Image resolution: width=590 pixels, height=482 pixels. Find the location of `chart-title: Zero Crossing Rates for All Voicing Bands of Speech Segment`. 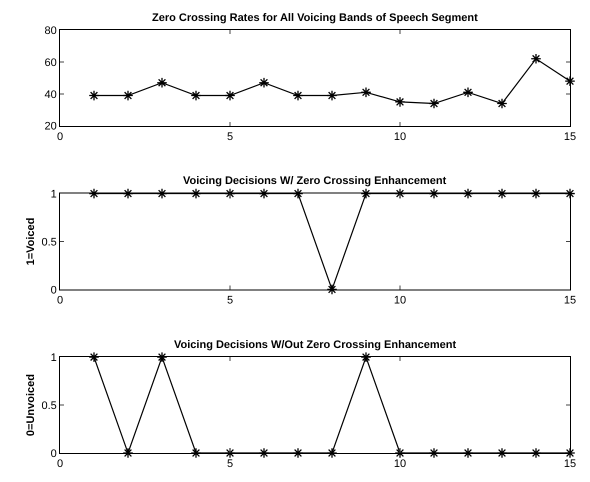

chart-title: Zero Crossing Rates for All Voicing Bands of Speech Segment is located at coordinates (315, 18).